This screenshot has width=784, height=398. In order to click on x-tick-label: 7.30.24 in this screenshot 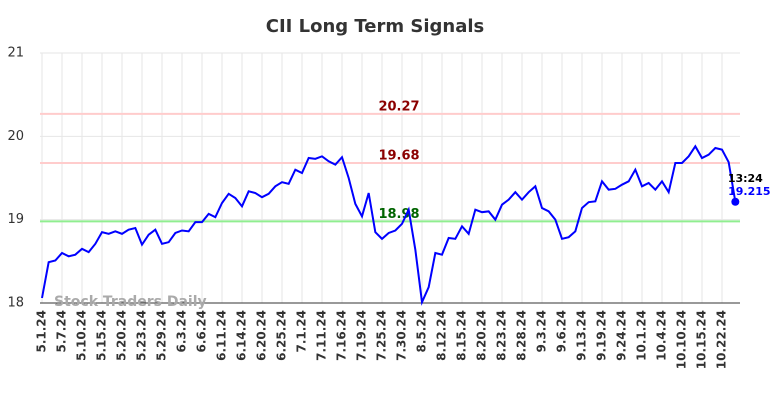, I will do `click(402, 335)`.